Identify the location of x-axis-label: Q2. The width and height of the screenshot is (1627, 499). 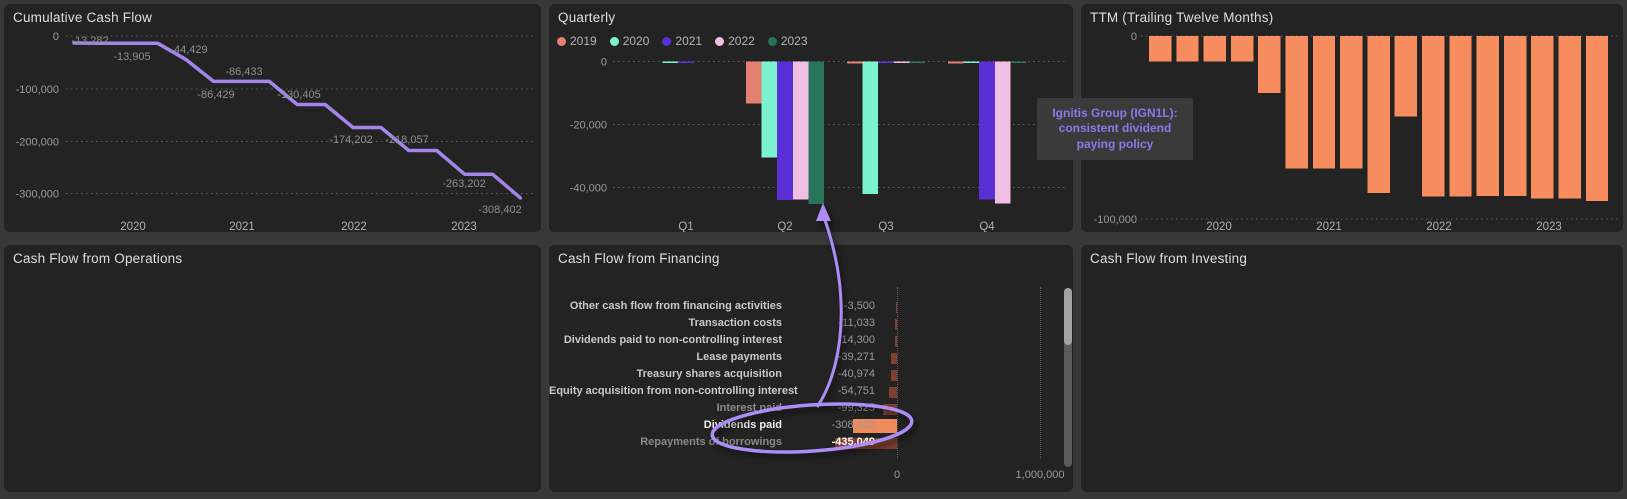
(784, 226).